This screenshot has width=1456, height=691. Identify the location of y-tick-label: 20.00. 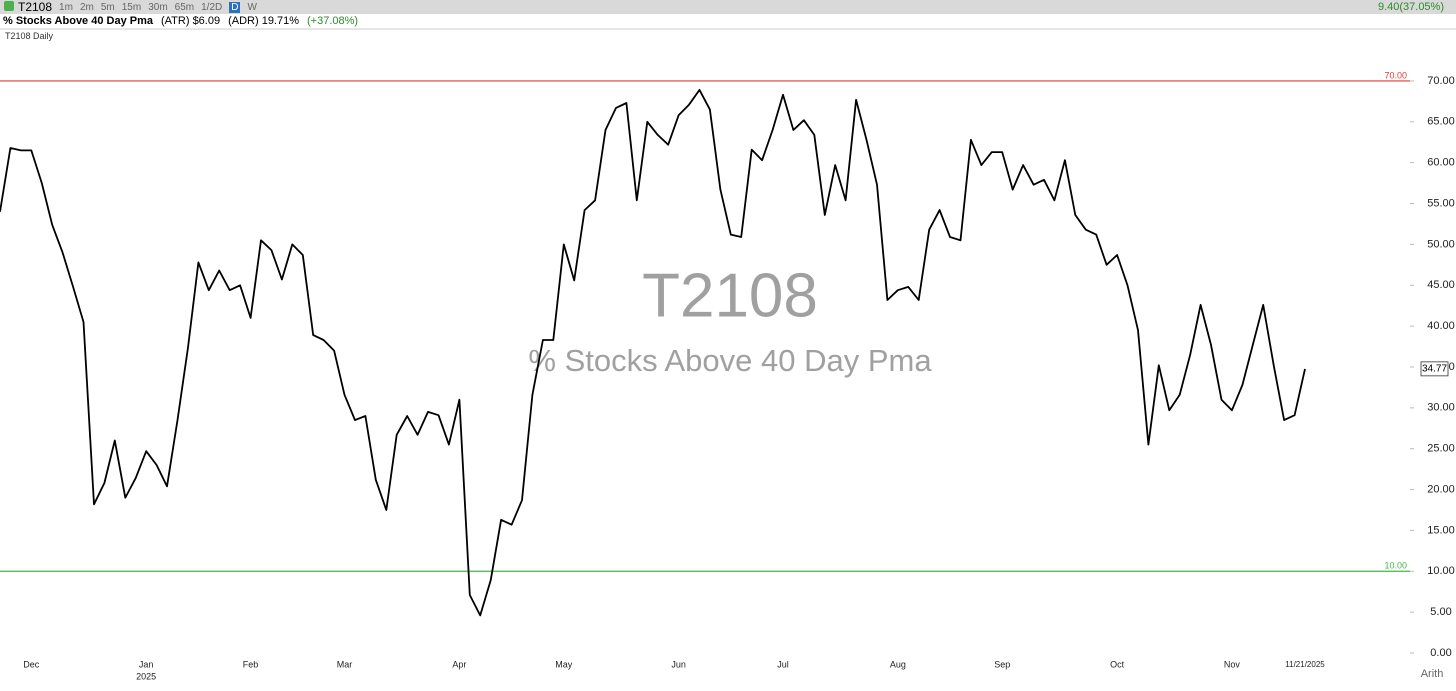
(1441, 489).